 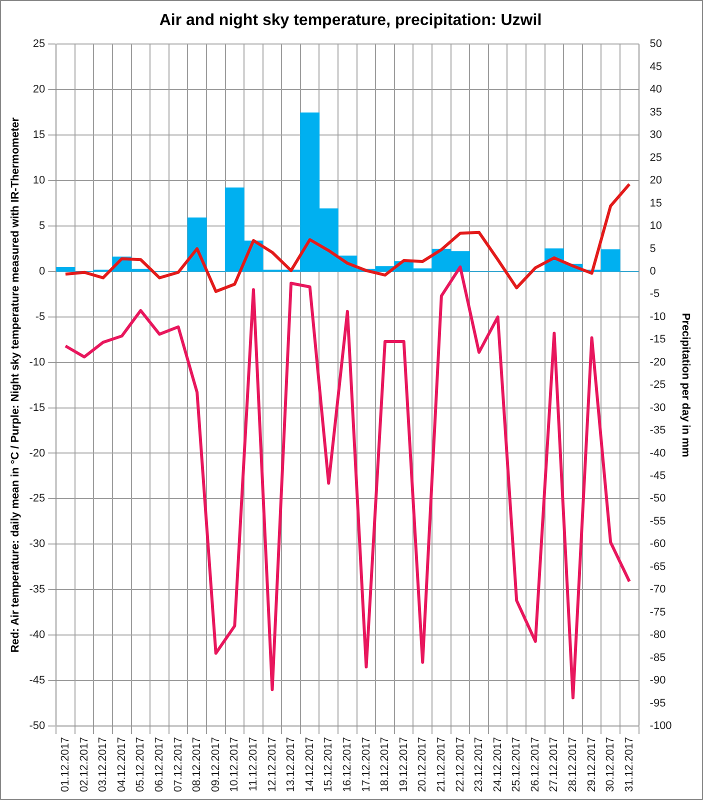 I want to click on y-tick-label: -40, so click(x=37, y=635).